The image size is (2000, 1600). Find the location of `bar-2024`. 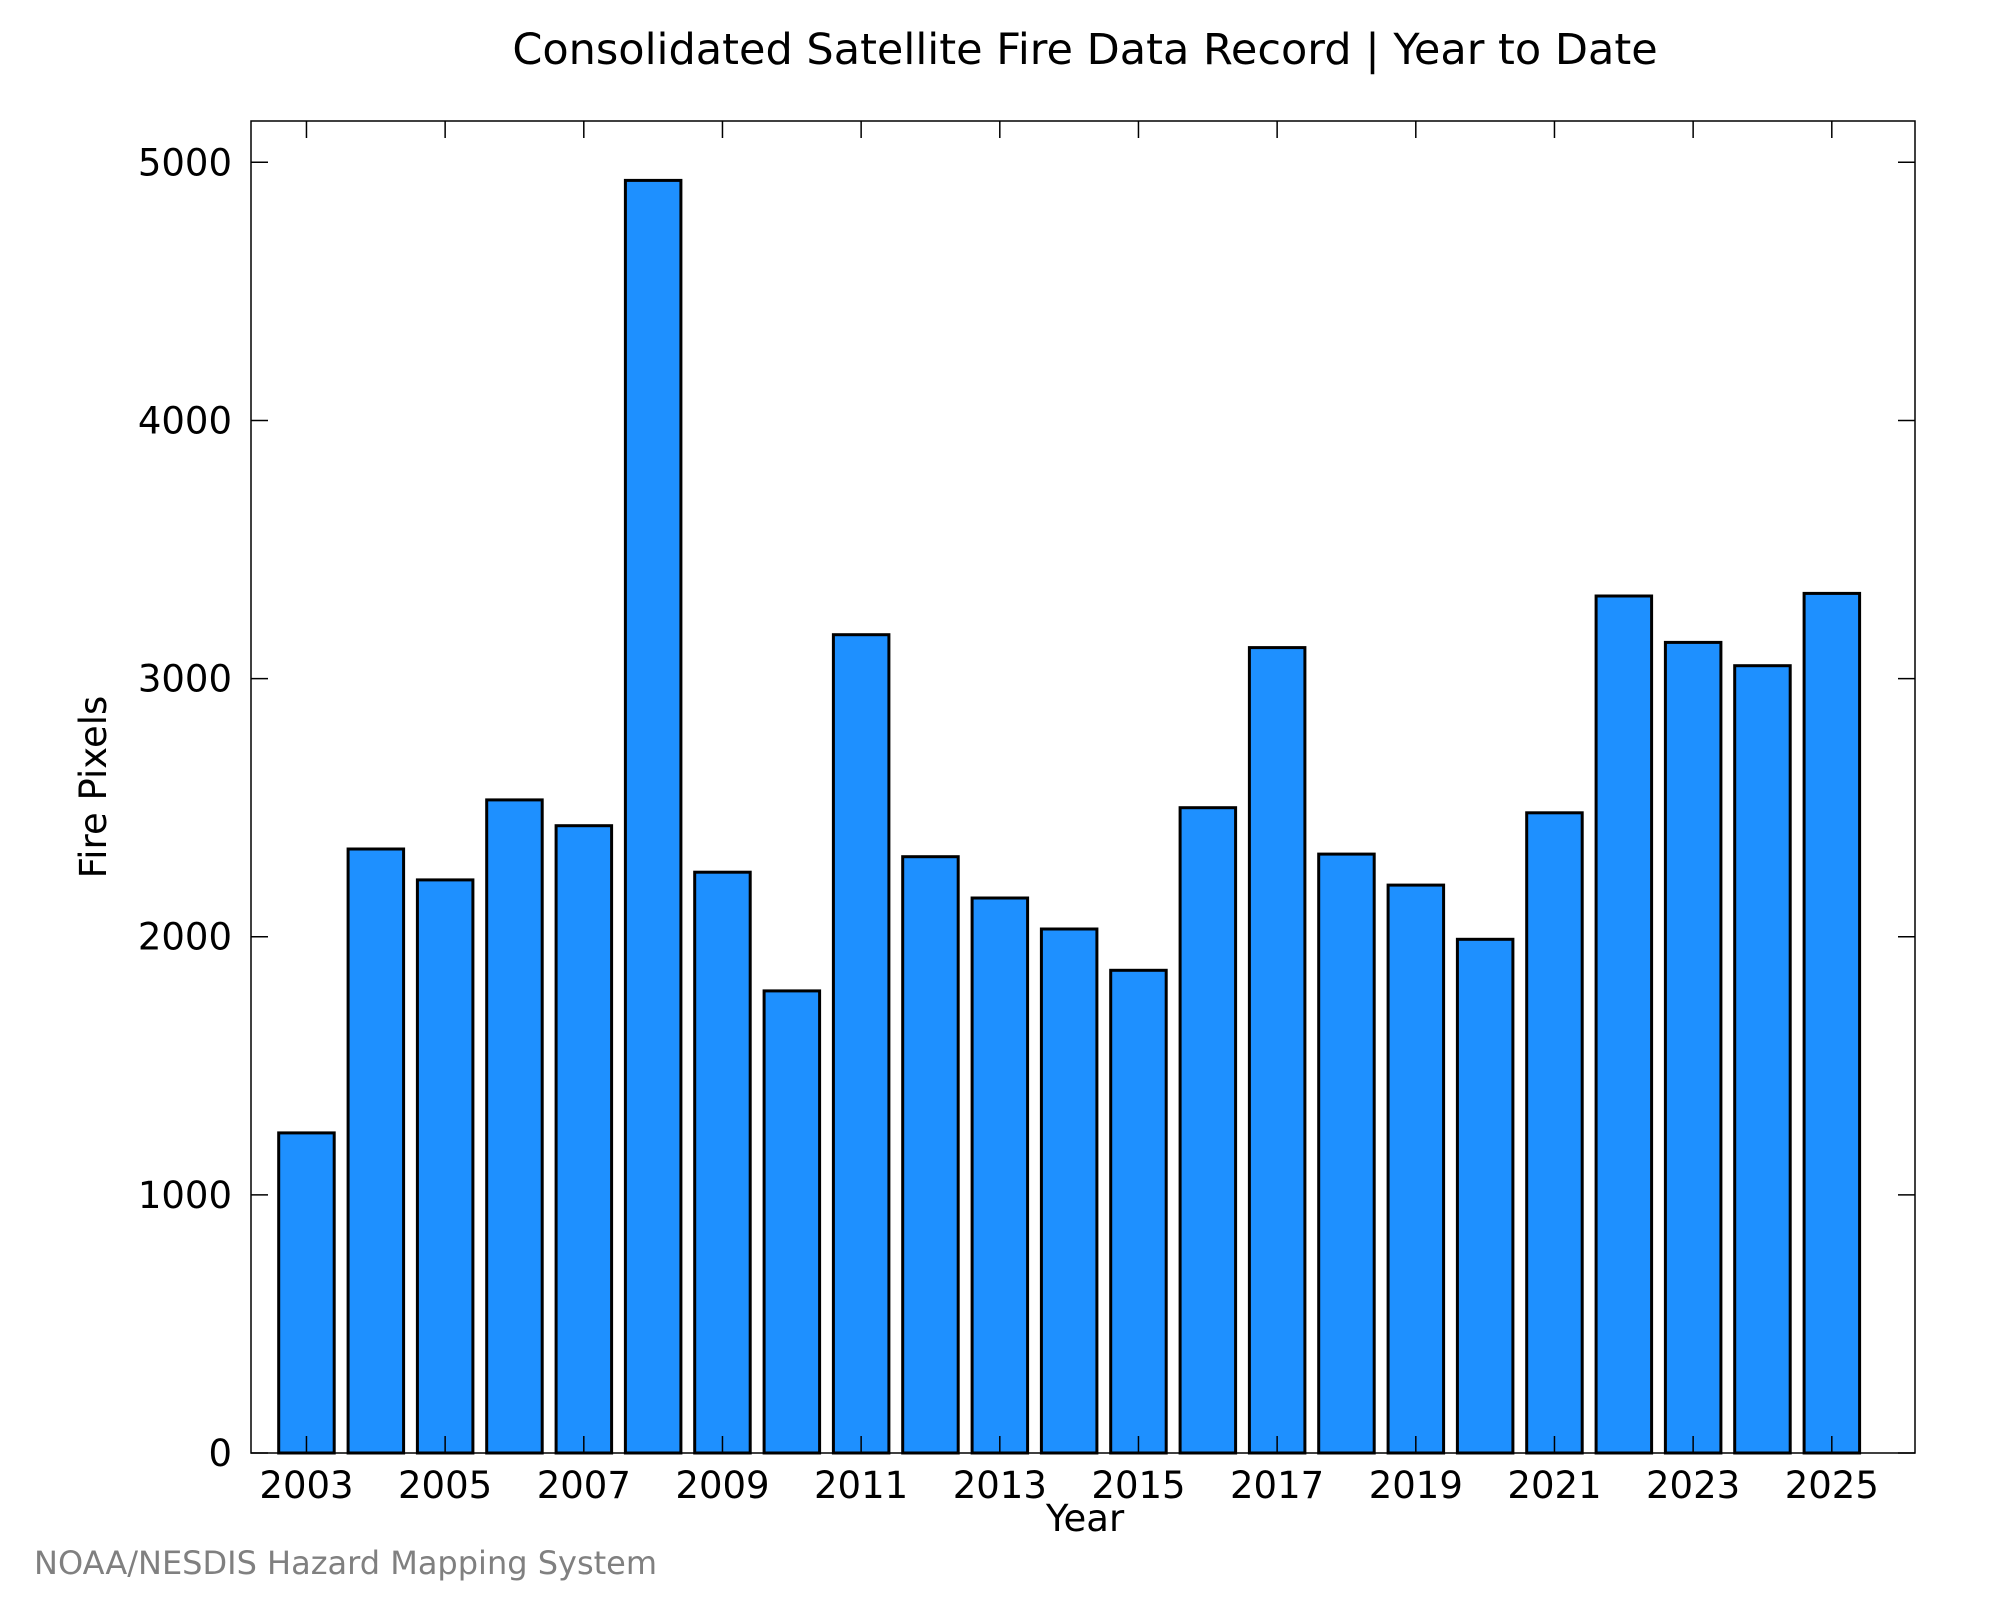

bar-2024 is located at coordinates (1762, 1059).